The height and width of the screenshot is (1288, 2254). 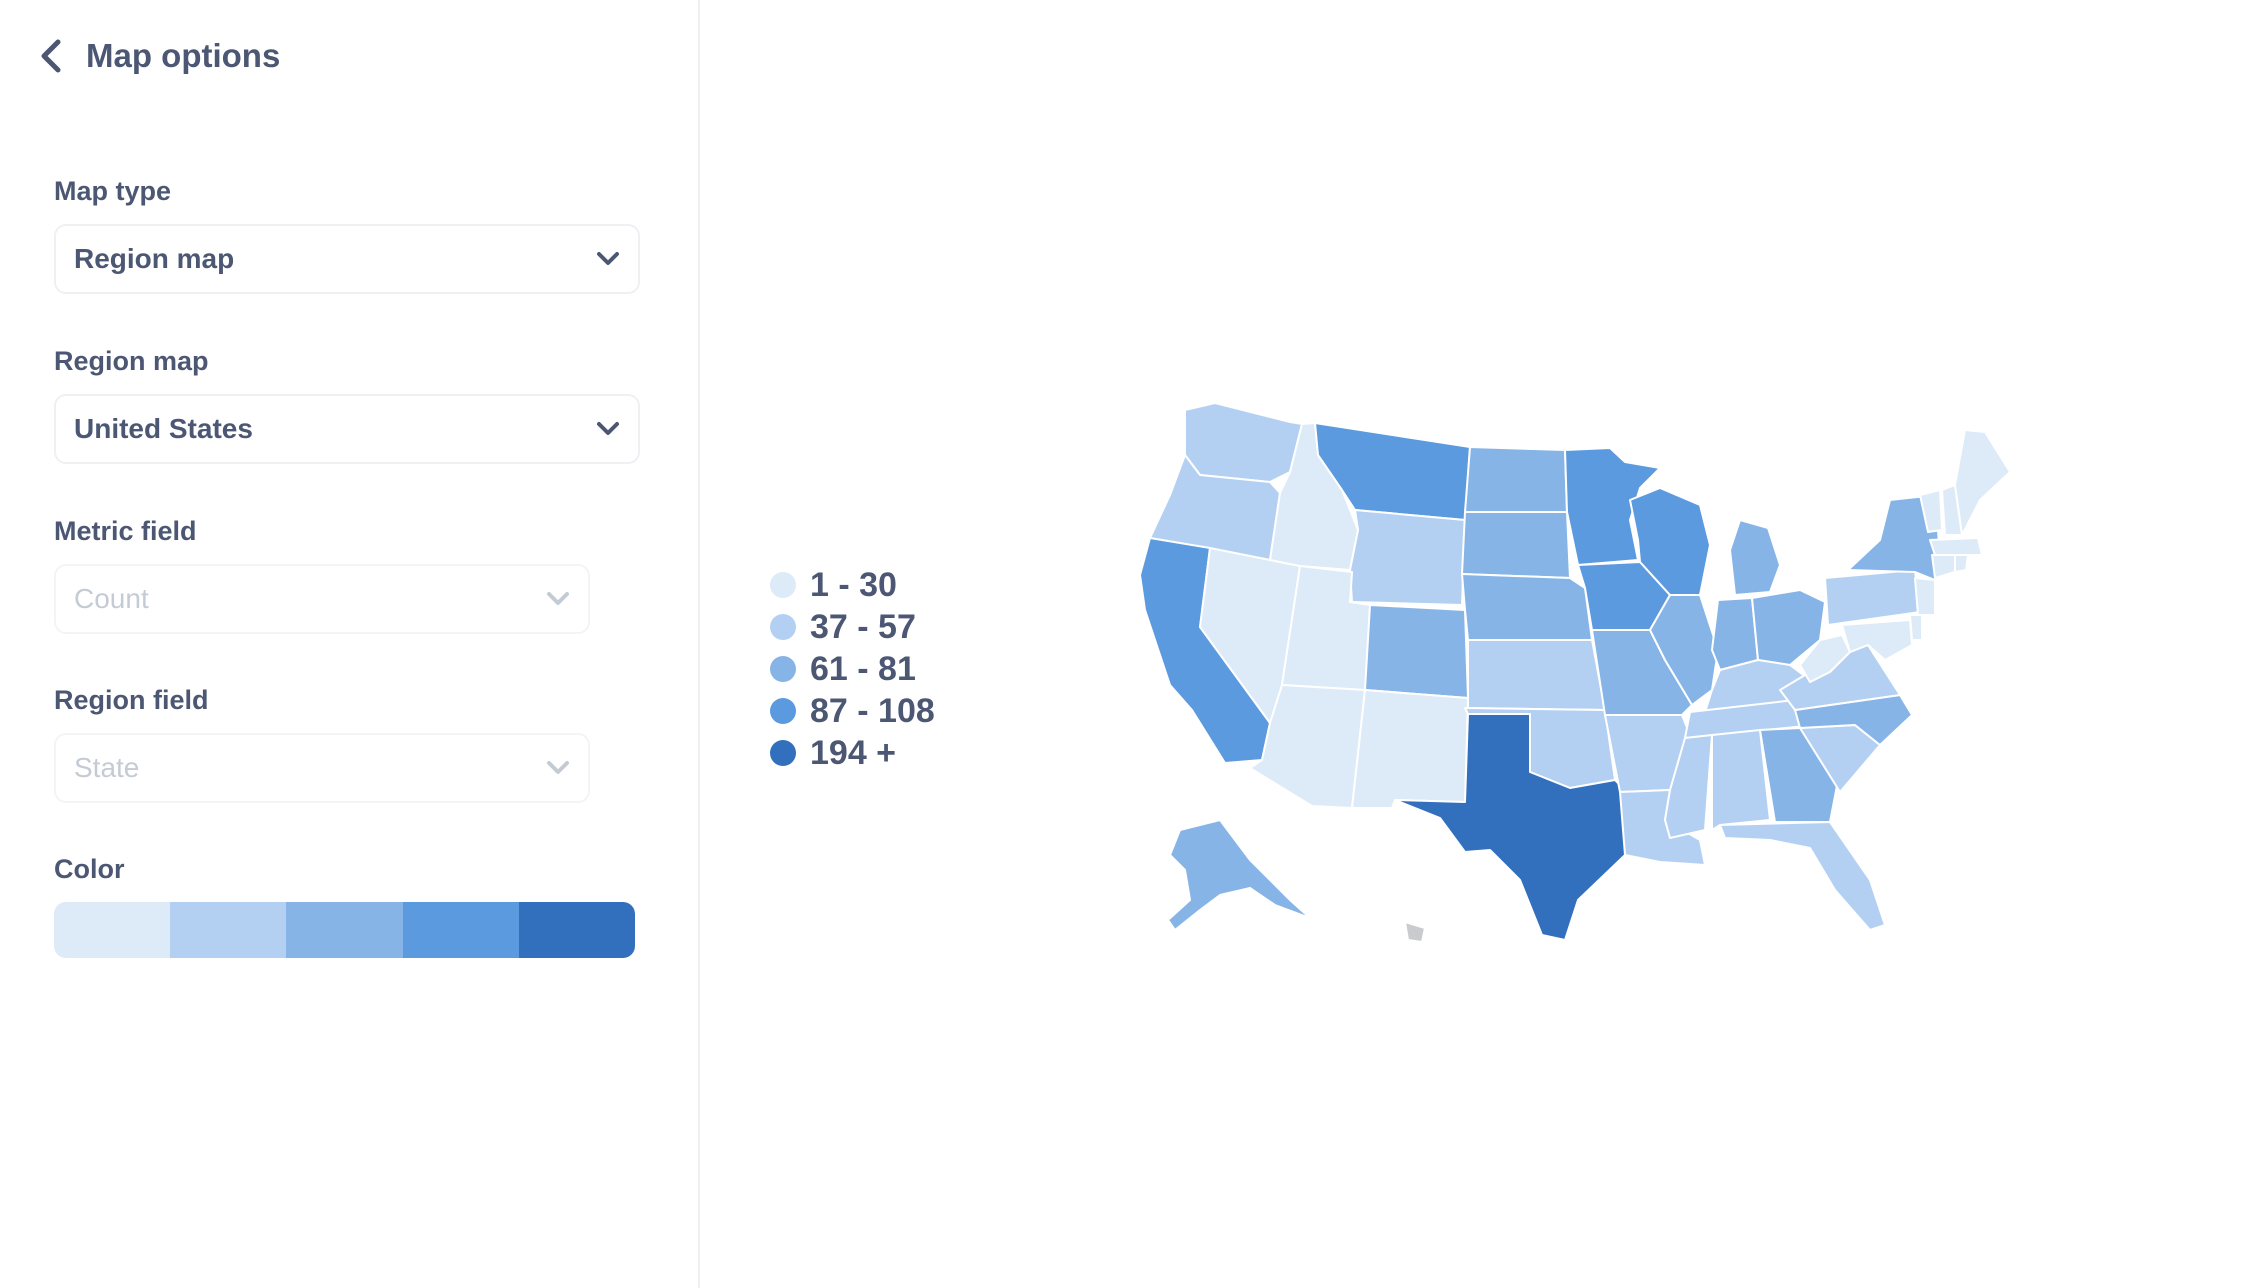 I want to click on region-map-label: Region map, so click(x=131, y=361).